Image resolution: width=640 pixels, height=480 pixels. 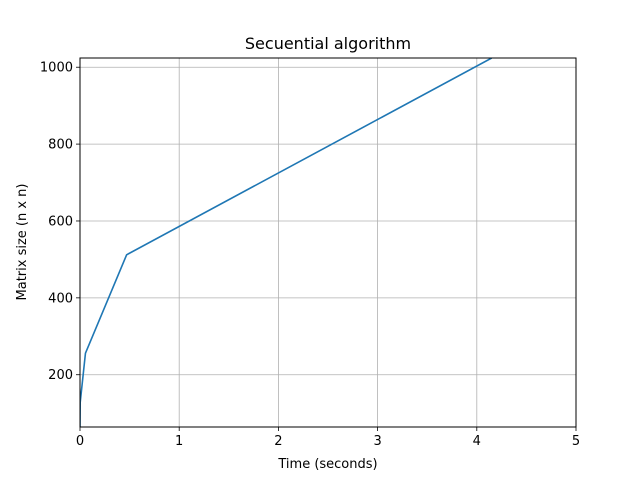 What do you see at coordinates (60, 298) in the screenshot?
I see `y-tick-label: 400` at bounding box center [60, 298].